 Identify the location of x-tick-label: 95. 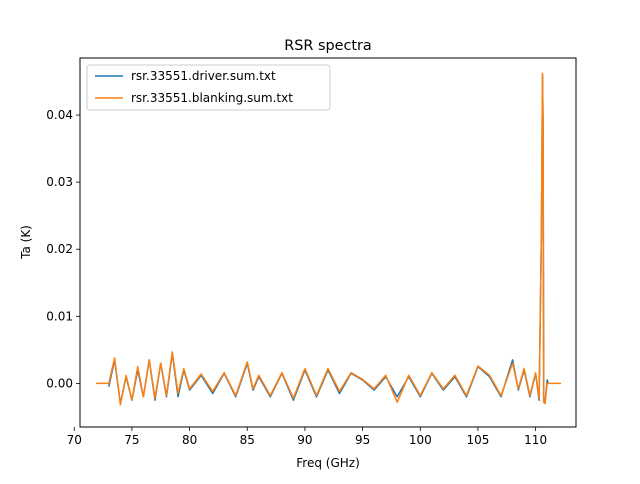
(362, 440).